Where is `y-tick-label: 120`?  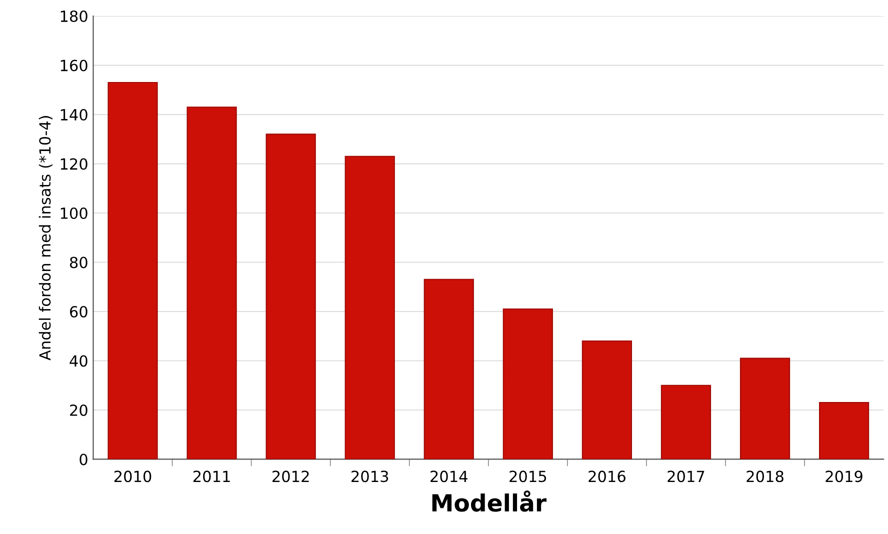
y-tick-label: 120 is located at coordinates (74, 164).